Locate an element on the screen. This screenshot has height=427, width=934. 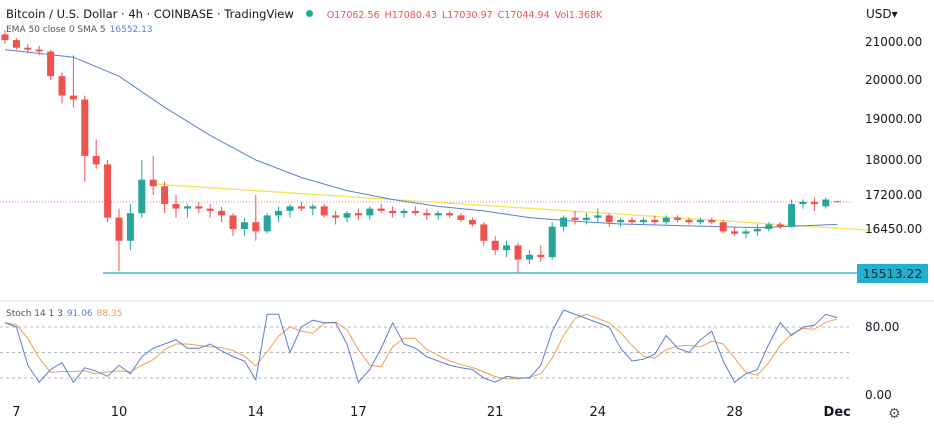
price-tick: 21000.00 is located at coordinates (894, 42).